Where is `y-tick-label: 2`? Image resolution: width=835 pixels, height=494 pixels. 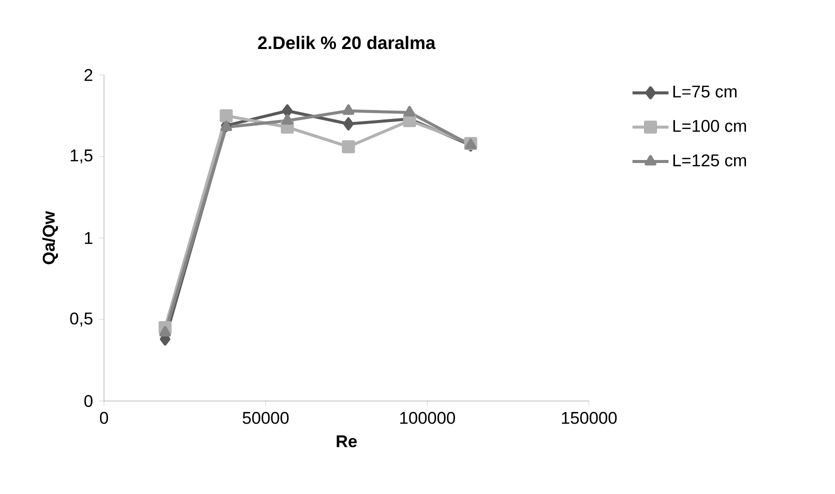
y-tick-label: 2 is located at coordinates (88, 75).